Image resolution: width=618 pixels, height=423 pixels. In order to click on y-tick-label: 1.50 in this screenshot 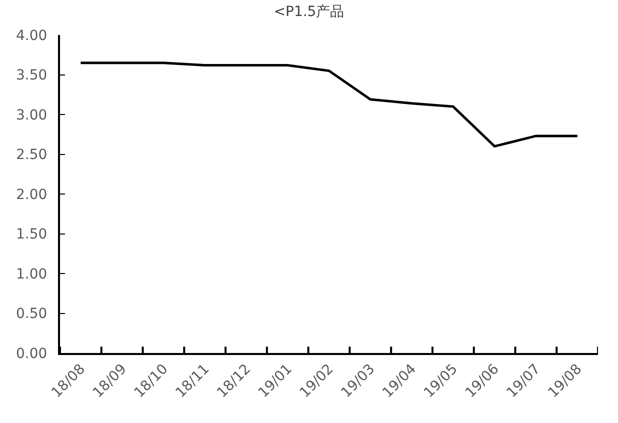, I will do `click(32, 234)`.